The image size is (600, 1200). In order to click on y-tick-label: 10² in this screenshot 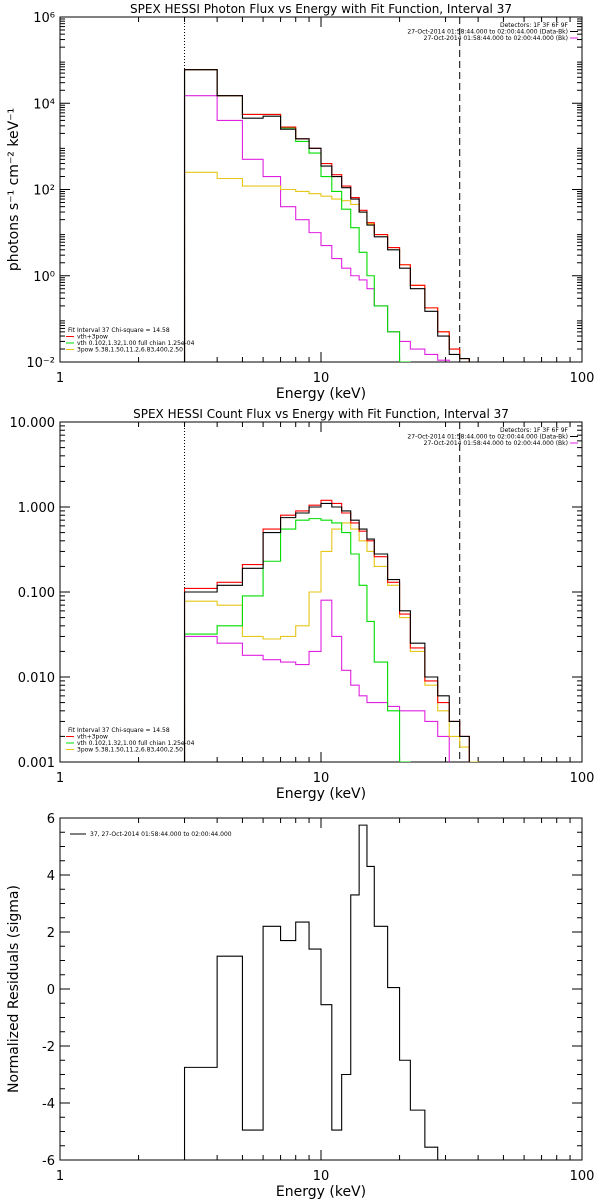, I will do `click(44, 191)`.